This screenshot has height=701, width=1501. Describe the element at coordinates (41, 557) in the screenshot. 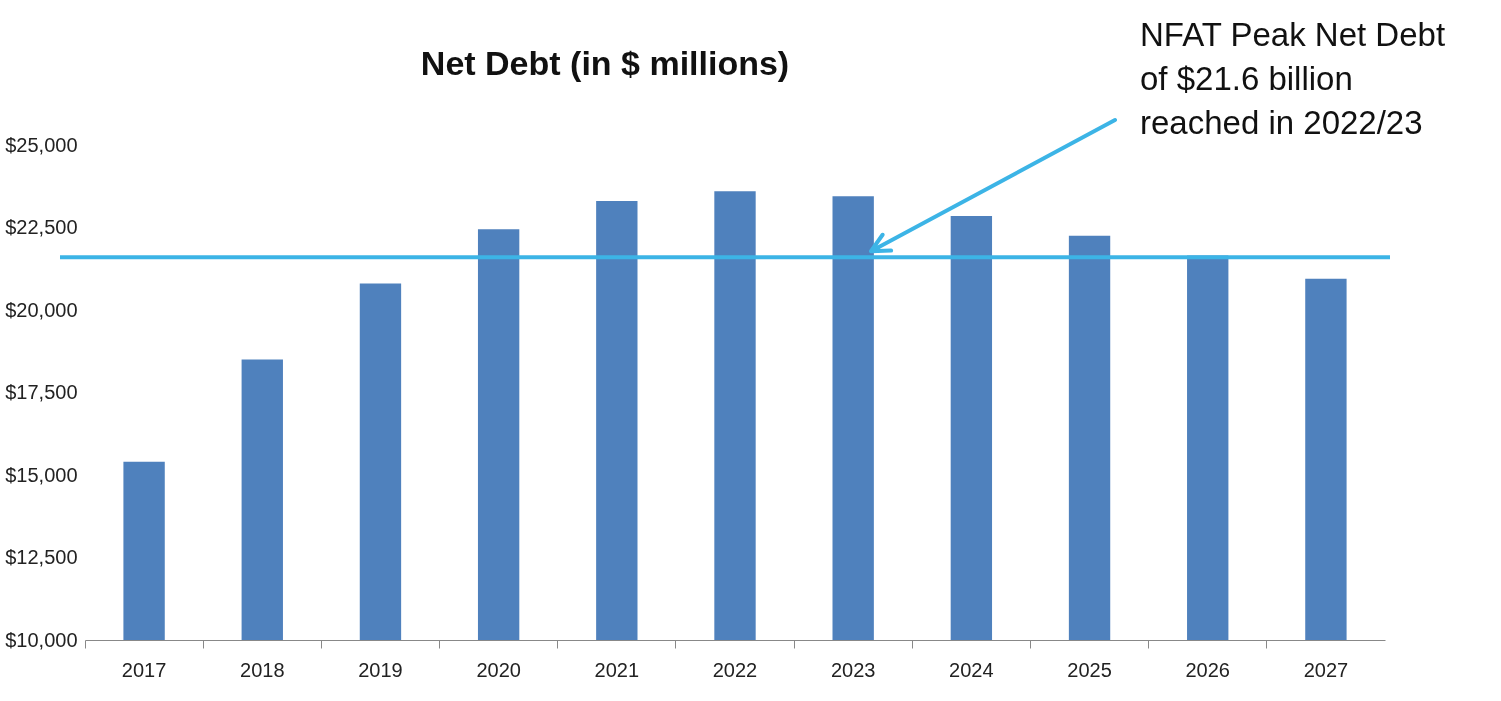

I see `y-tick-label: $12,500` at that location.